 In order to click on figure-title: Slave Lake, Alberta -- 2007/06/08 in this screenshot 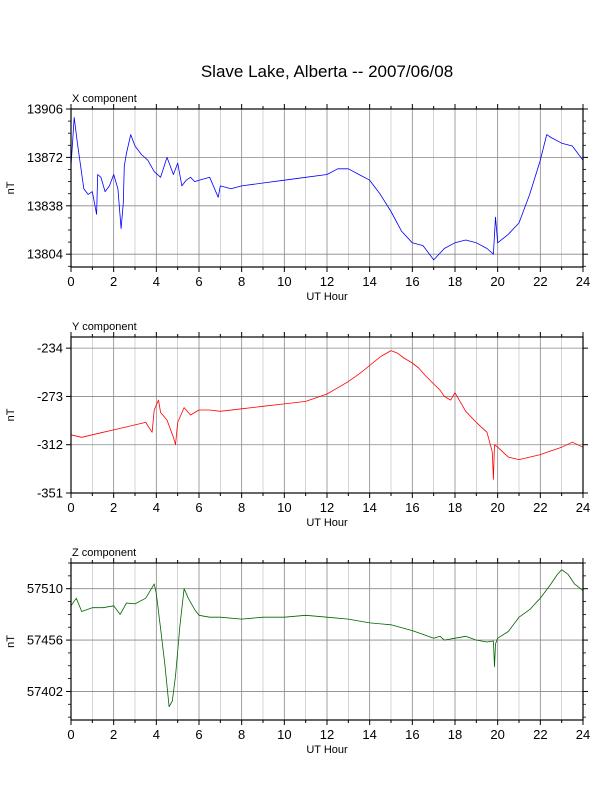, I will do `click(327, 71)`.